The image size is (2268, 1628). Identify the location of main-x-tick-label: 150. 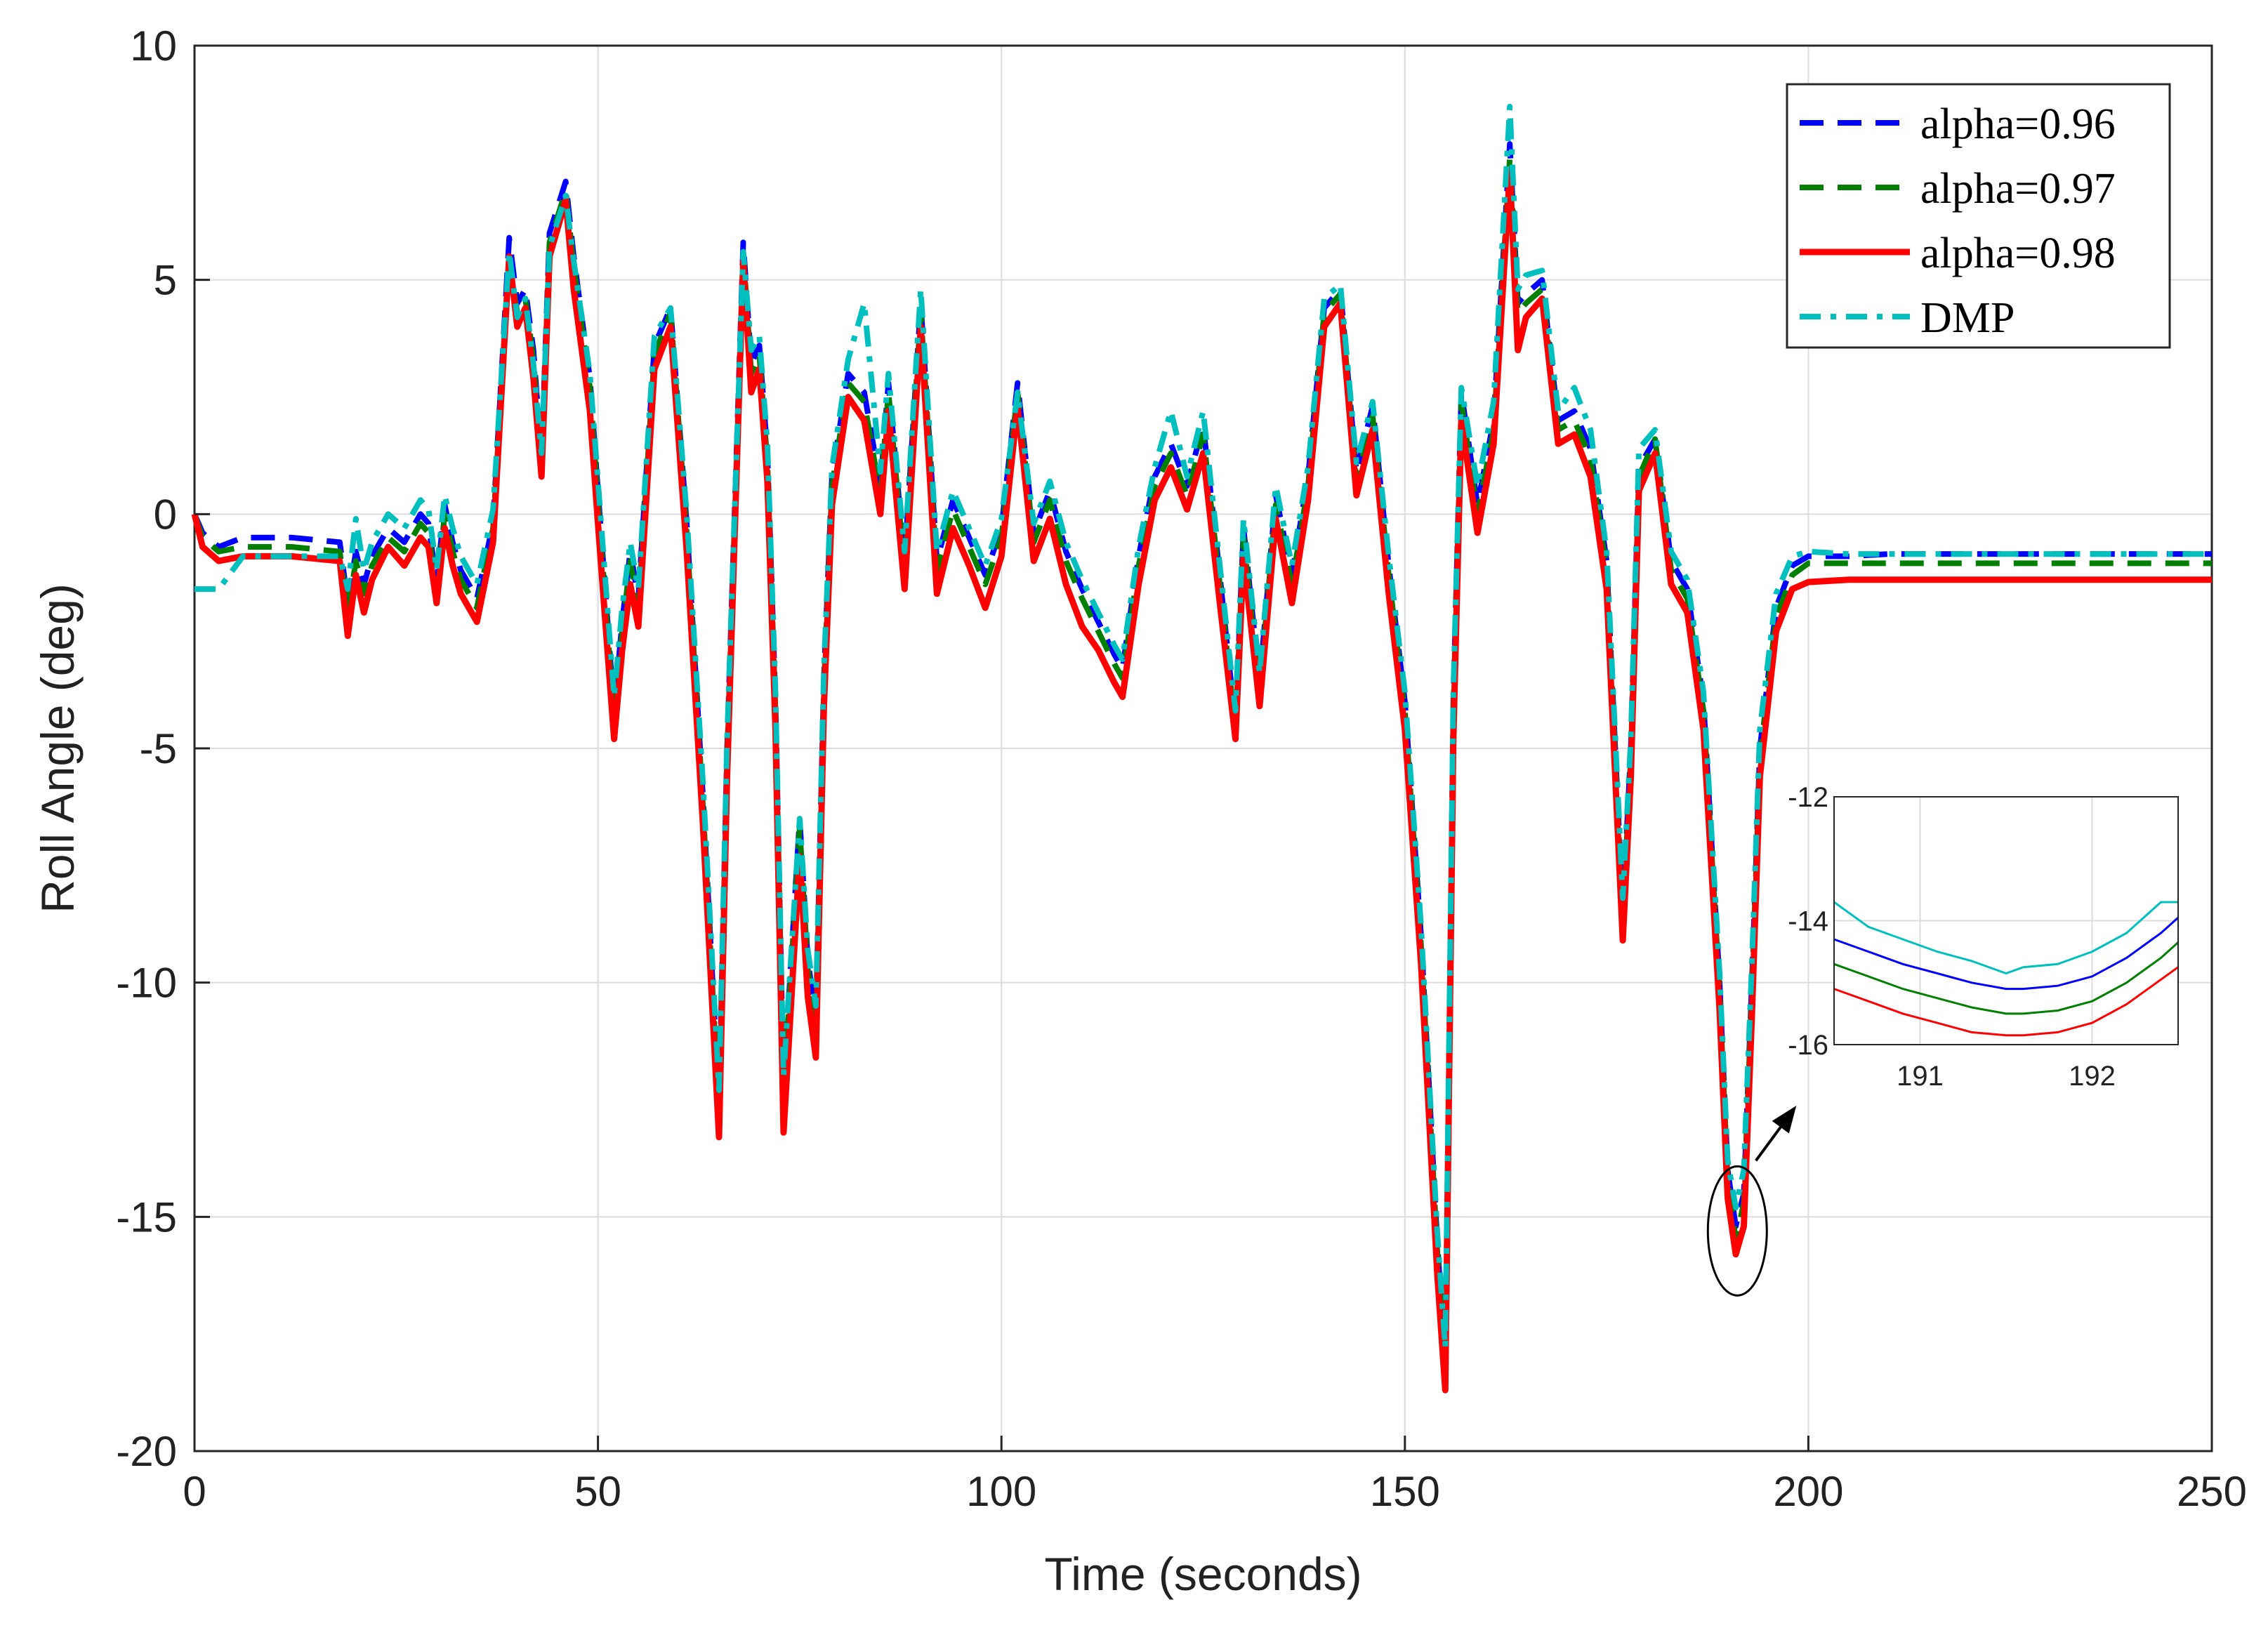
(1405, 1491).